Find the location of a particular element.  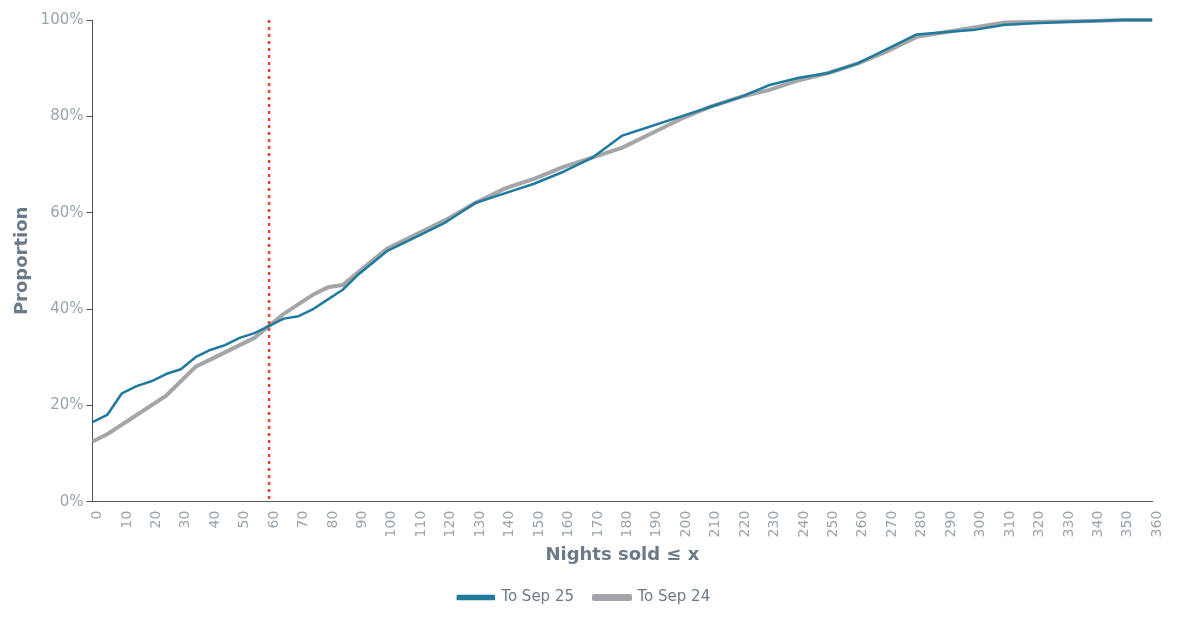

x-tick-label: 140 is located at coordinates (508, 524).